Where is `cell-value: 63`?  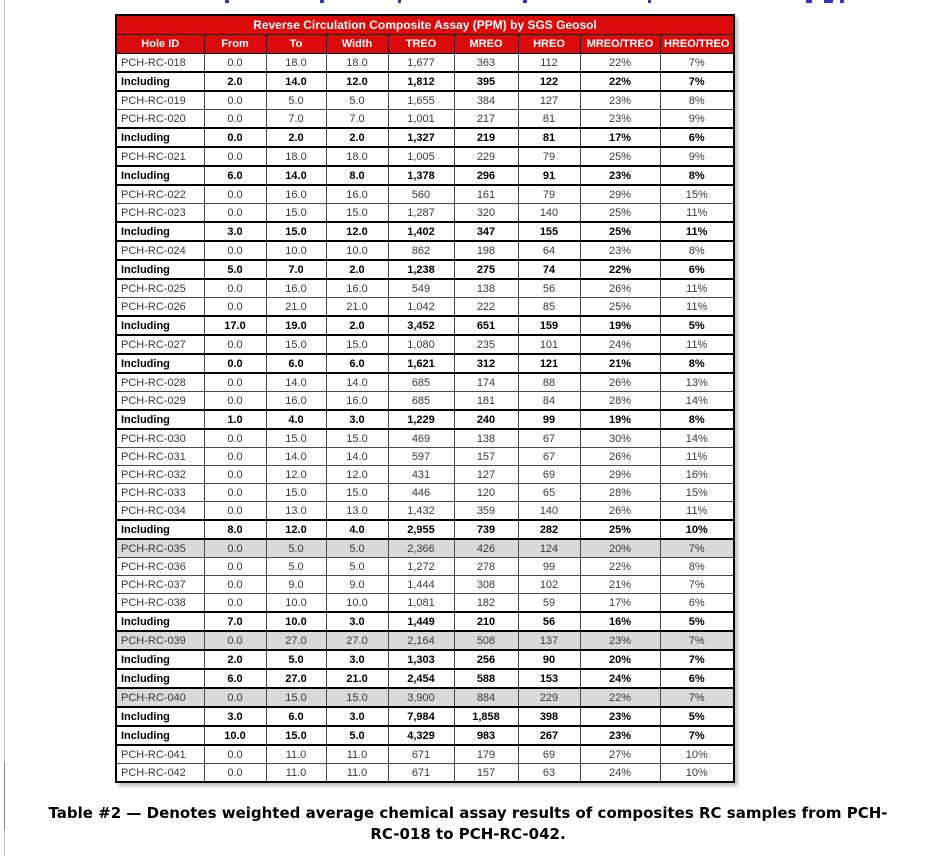 cell-value: 63 is located at coordinates (549, 773).